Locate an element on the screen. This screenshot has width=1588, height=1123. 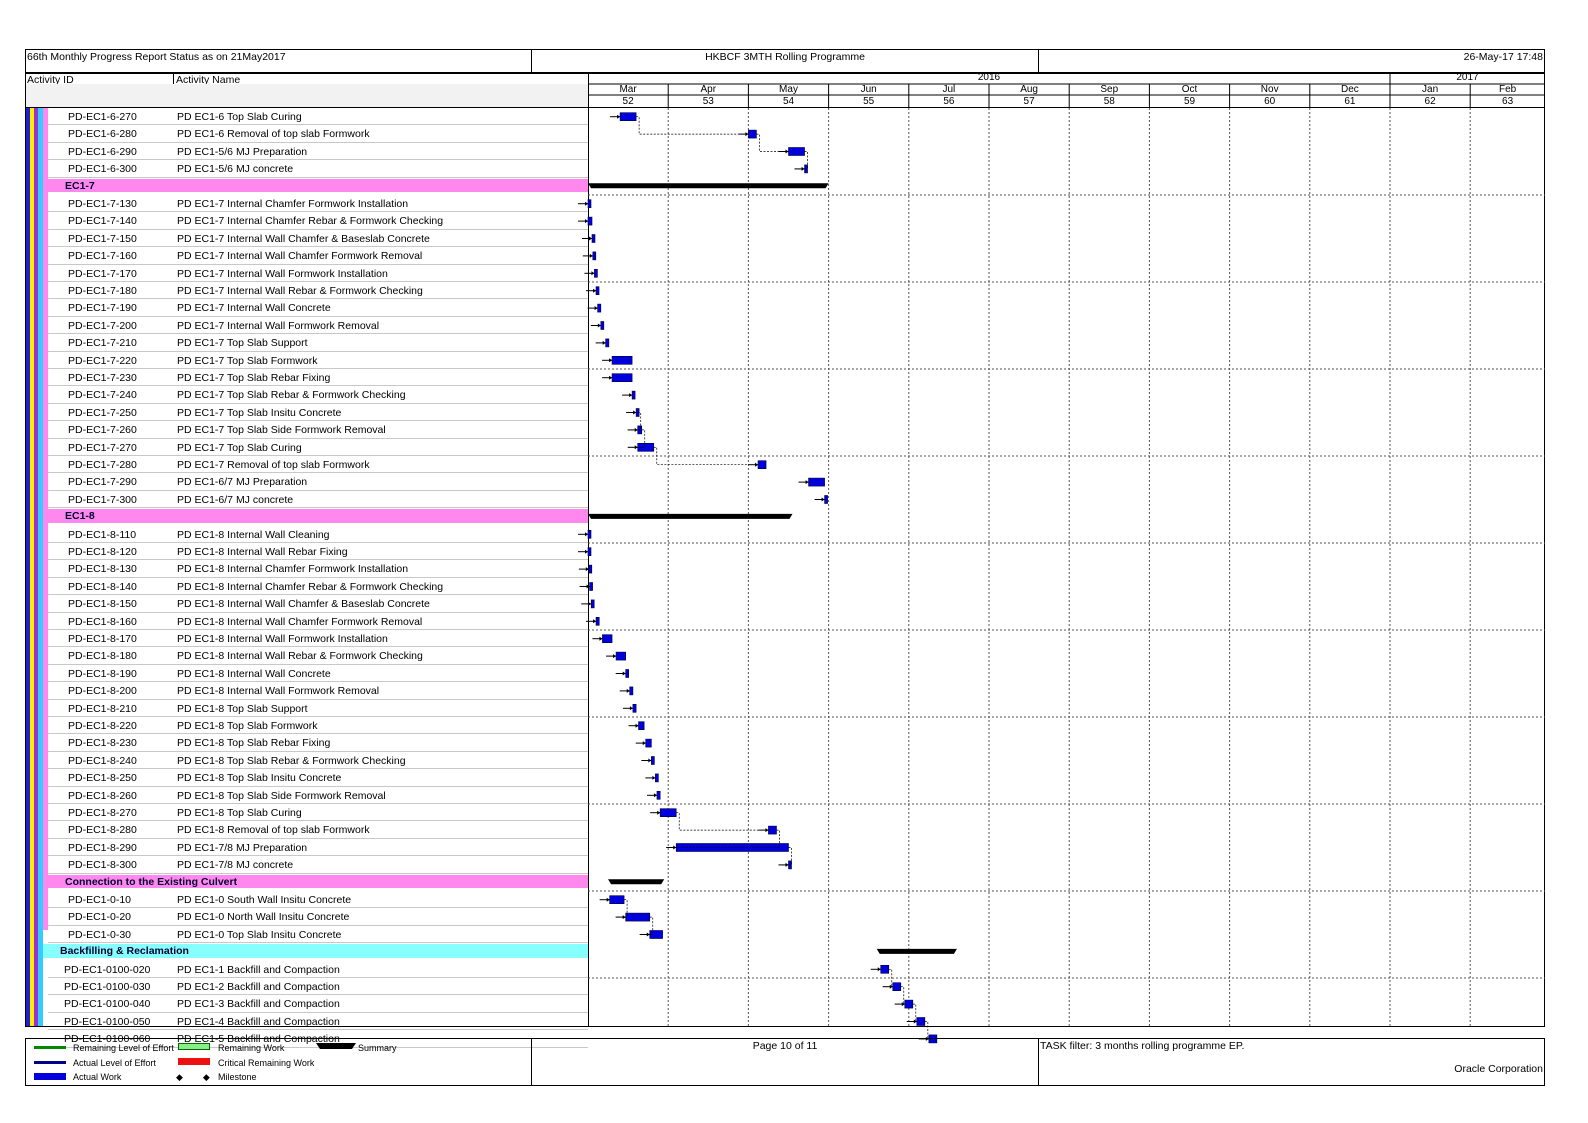
activity-name-cell: PD EC1-7/8 MJ concrete is located at coordinates (235, 865).